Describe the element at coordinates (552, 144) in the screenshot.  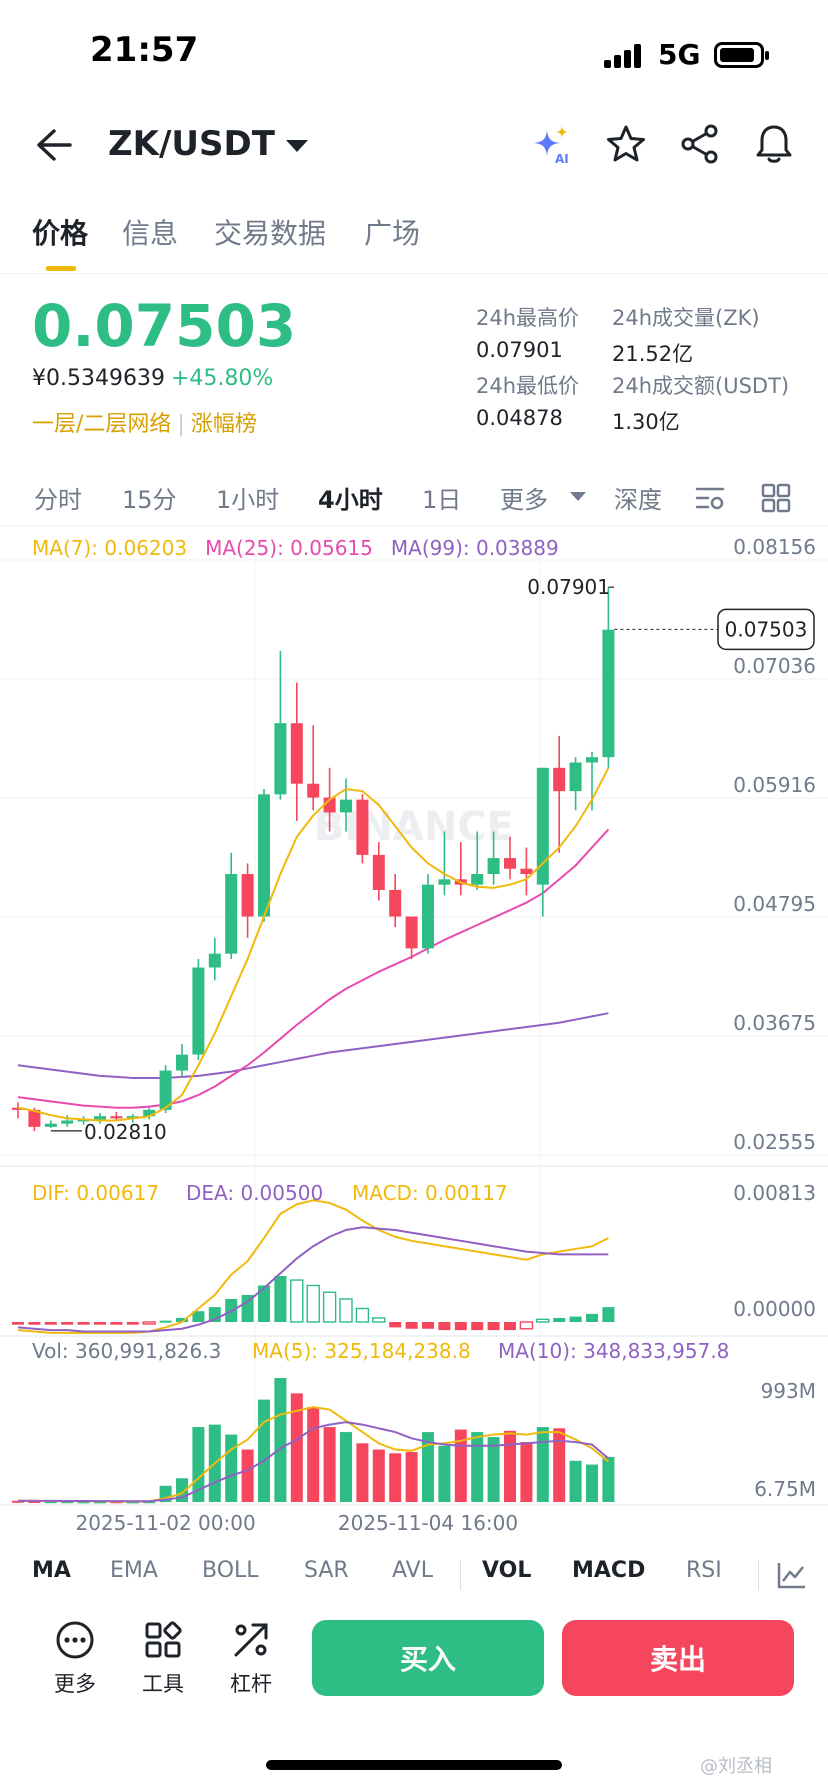
I see `ai-sparkle-icon: AI` at that location.